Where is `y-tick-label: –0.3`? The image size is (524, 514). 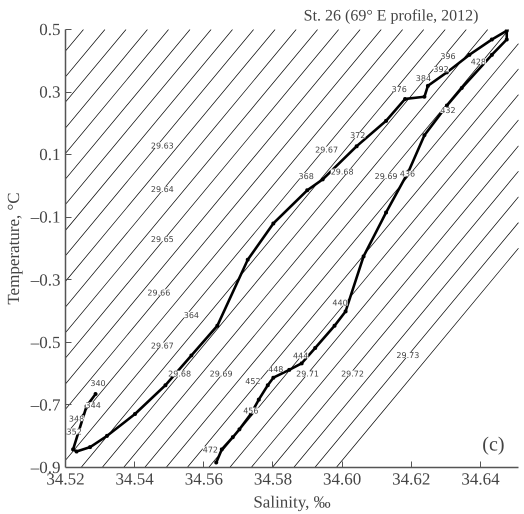 y-tick-label: –0.3 is located at coordinates (45, 280).